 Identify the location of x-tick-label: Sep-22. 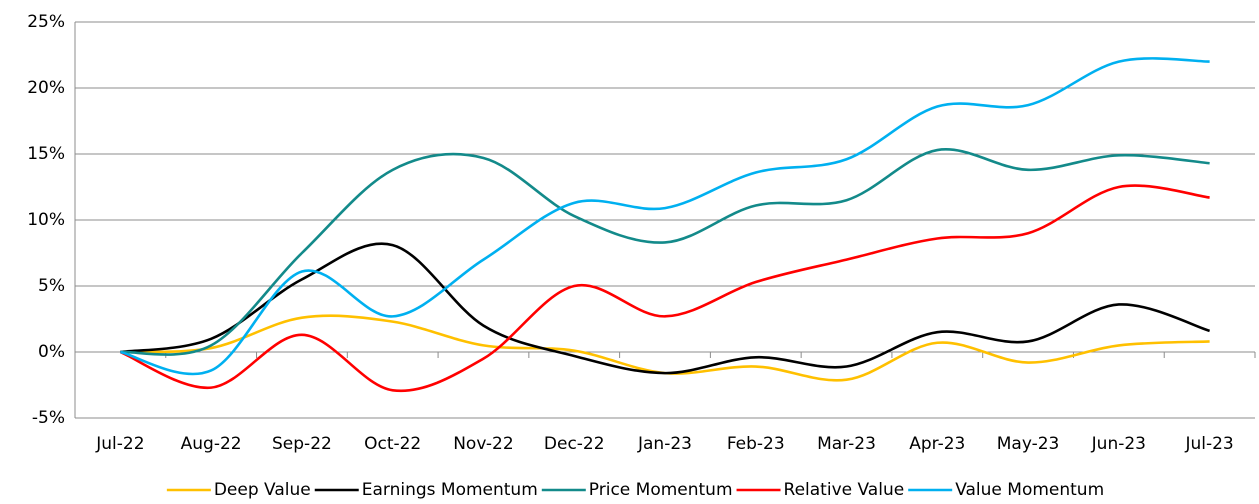
(302, 444).